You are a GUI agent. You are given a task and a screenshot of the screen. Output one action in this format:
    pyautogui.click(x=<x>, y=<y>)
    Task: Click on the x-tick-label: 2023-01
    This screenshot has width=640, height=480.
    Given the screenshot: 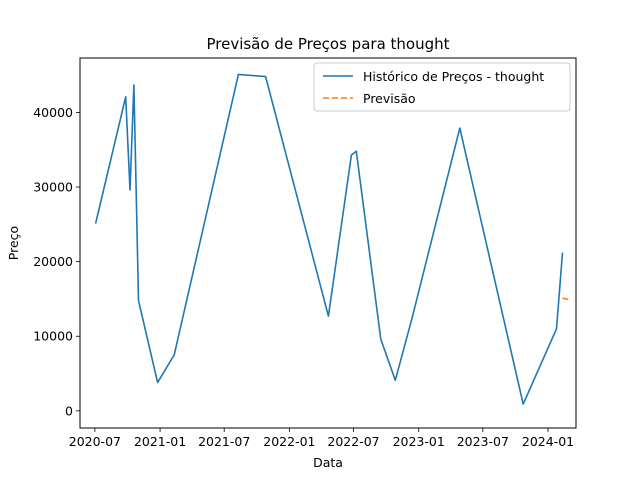 What is the action you would take?
    pyautogui.click(x=419, y=441)
    